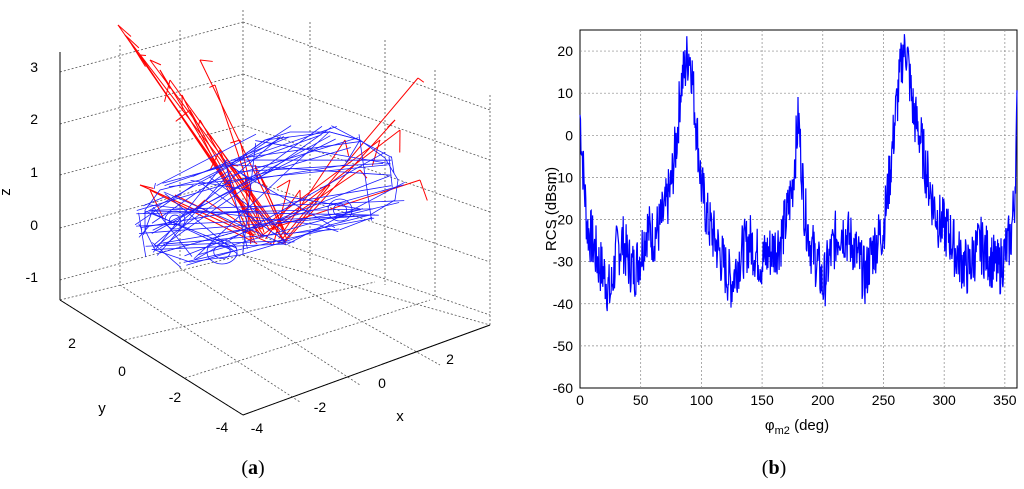 The image size is (1024, 489). I want to click on x-tick-label: 200, so click(823, 400).